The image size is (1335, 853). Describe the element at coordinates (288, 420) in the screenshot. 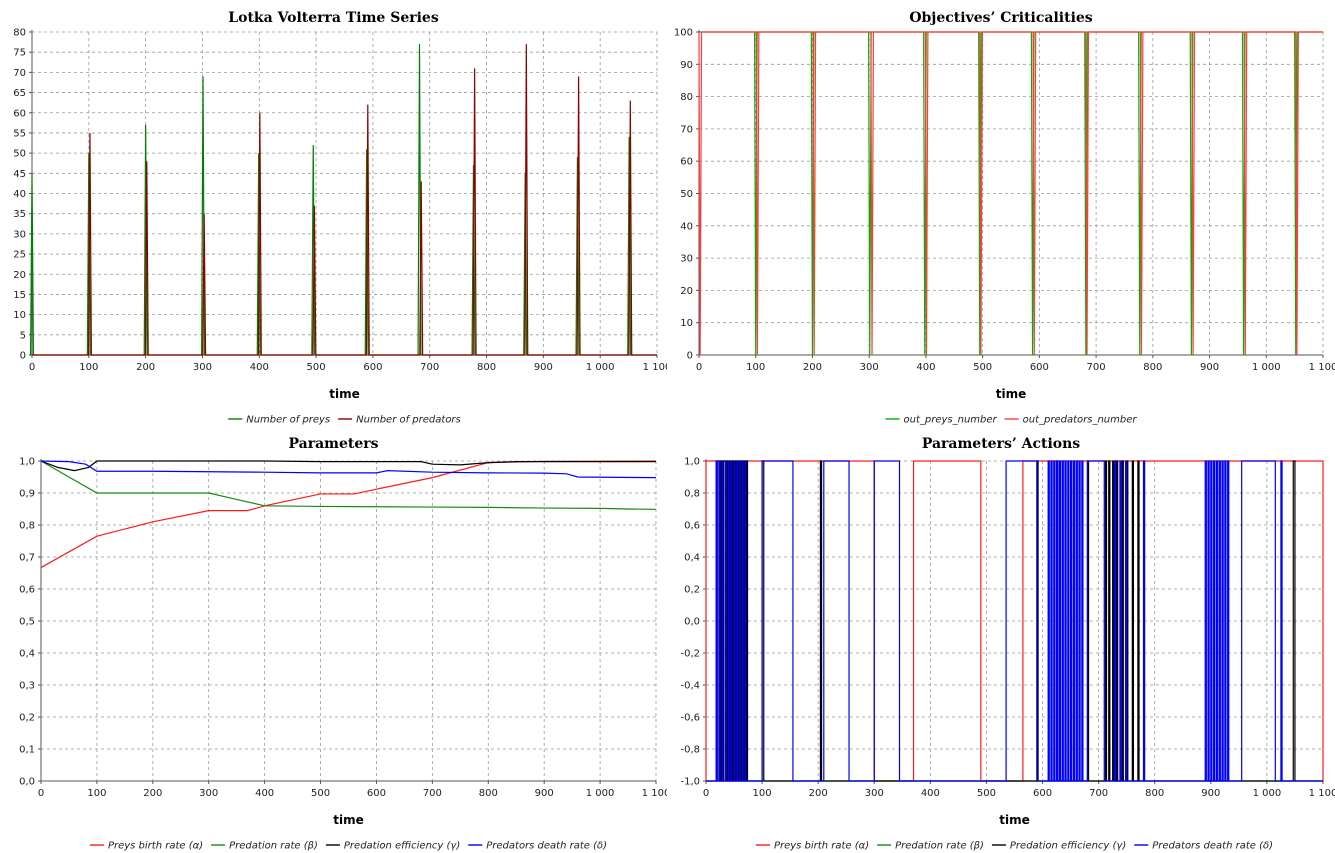

I see `legend-label: Number of preys` at that location.